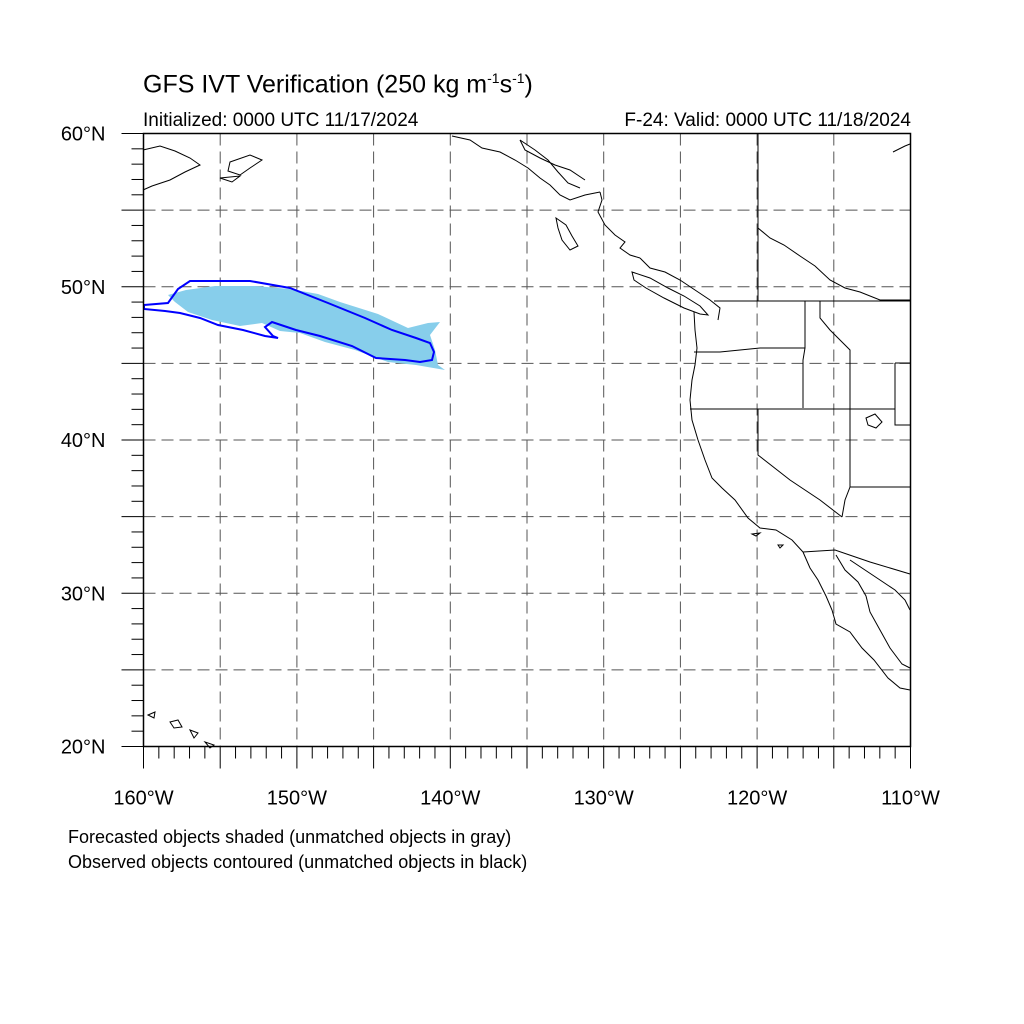 The height and width of the screenshot is (1024, 1024). I want to click on valid-time: F-24: Valid: 0000 UTC 11/18/2024, so click(767, 120).